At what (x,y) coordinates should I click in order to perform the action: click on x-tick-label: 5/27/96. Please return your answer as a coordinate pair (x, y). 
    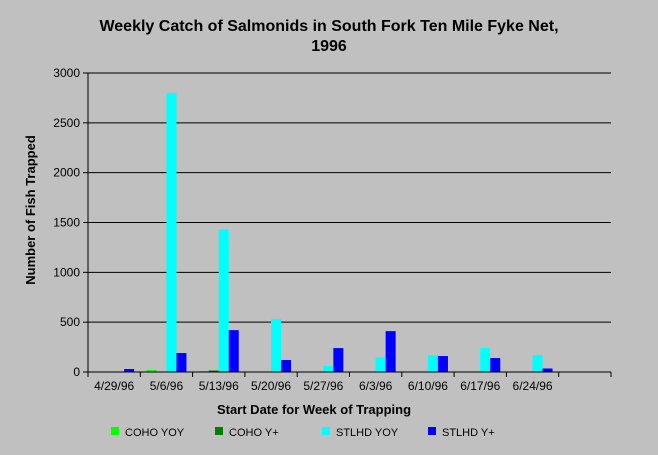
    Looking at the image, I should click on (323, 386).